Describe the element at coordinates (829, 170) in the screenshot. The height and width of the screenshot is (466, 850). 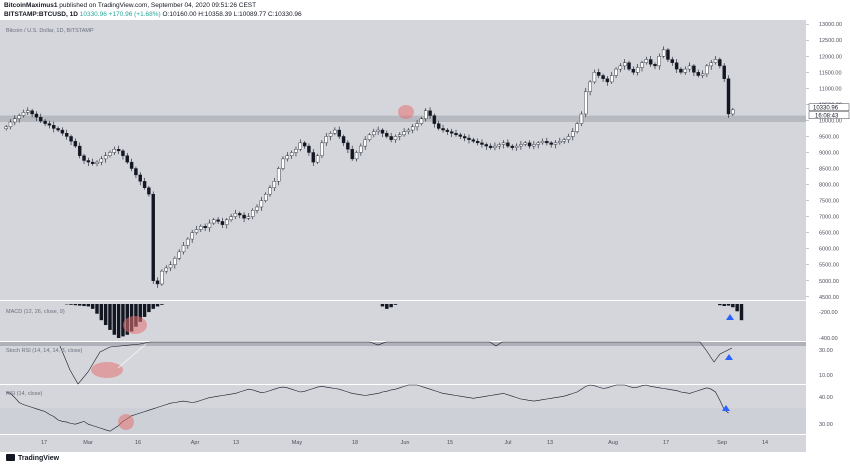
I see `price-tick-label: 8500.00` at that location.